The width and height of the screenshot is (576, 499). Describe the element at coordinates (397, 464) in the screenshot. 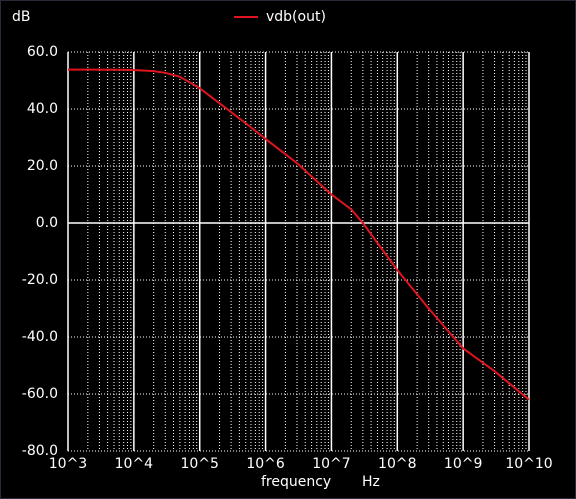

I see `x-tick-label: 10^8` at that location.